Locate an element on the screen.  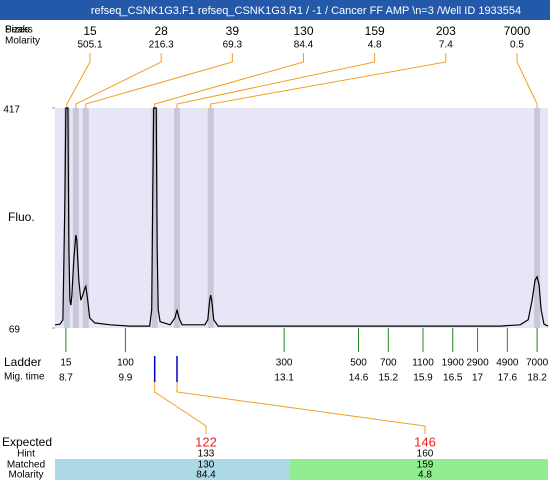
ladder-time: 13.1 is located at coordinates (284, 378).